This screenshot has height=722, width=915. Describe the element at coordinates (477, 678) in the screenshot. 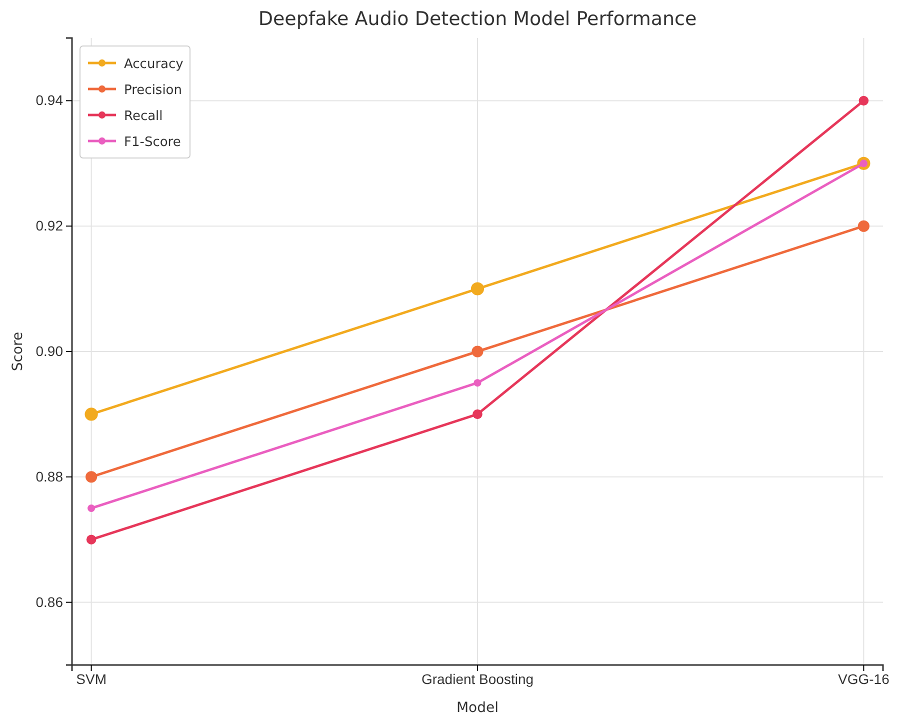

I see `x-tick-label: Gradient Boosting` at that location.